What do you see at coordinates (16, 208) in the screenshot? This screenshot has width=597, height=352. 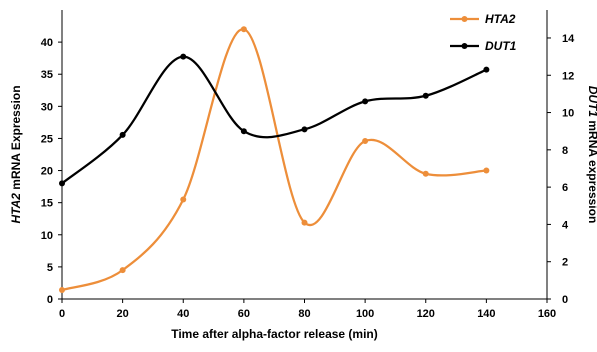 I see `left-y-axis-title-gene: HTA2` at bounding box center [16, 208].